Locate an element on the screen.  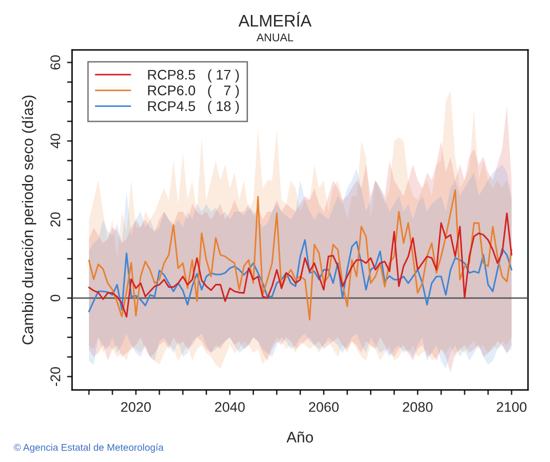
x-tick-label: 2020 is located at coordinates (136, 407).